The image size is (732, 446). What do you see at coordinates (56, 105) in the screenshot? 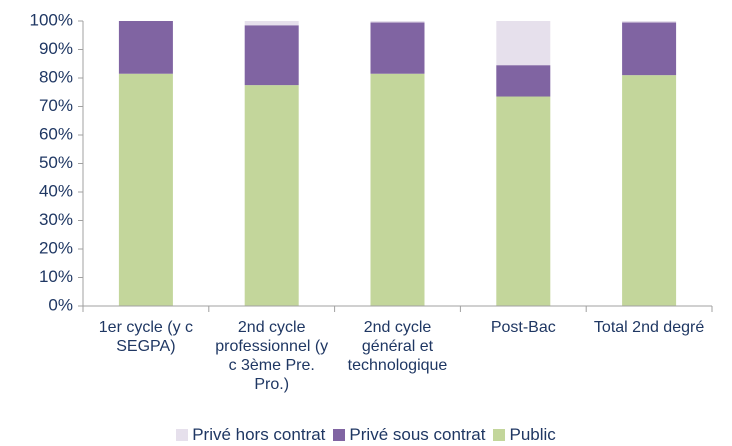
I see `y-tick-label: 70%` at bounding box center [56, 105].